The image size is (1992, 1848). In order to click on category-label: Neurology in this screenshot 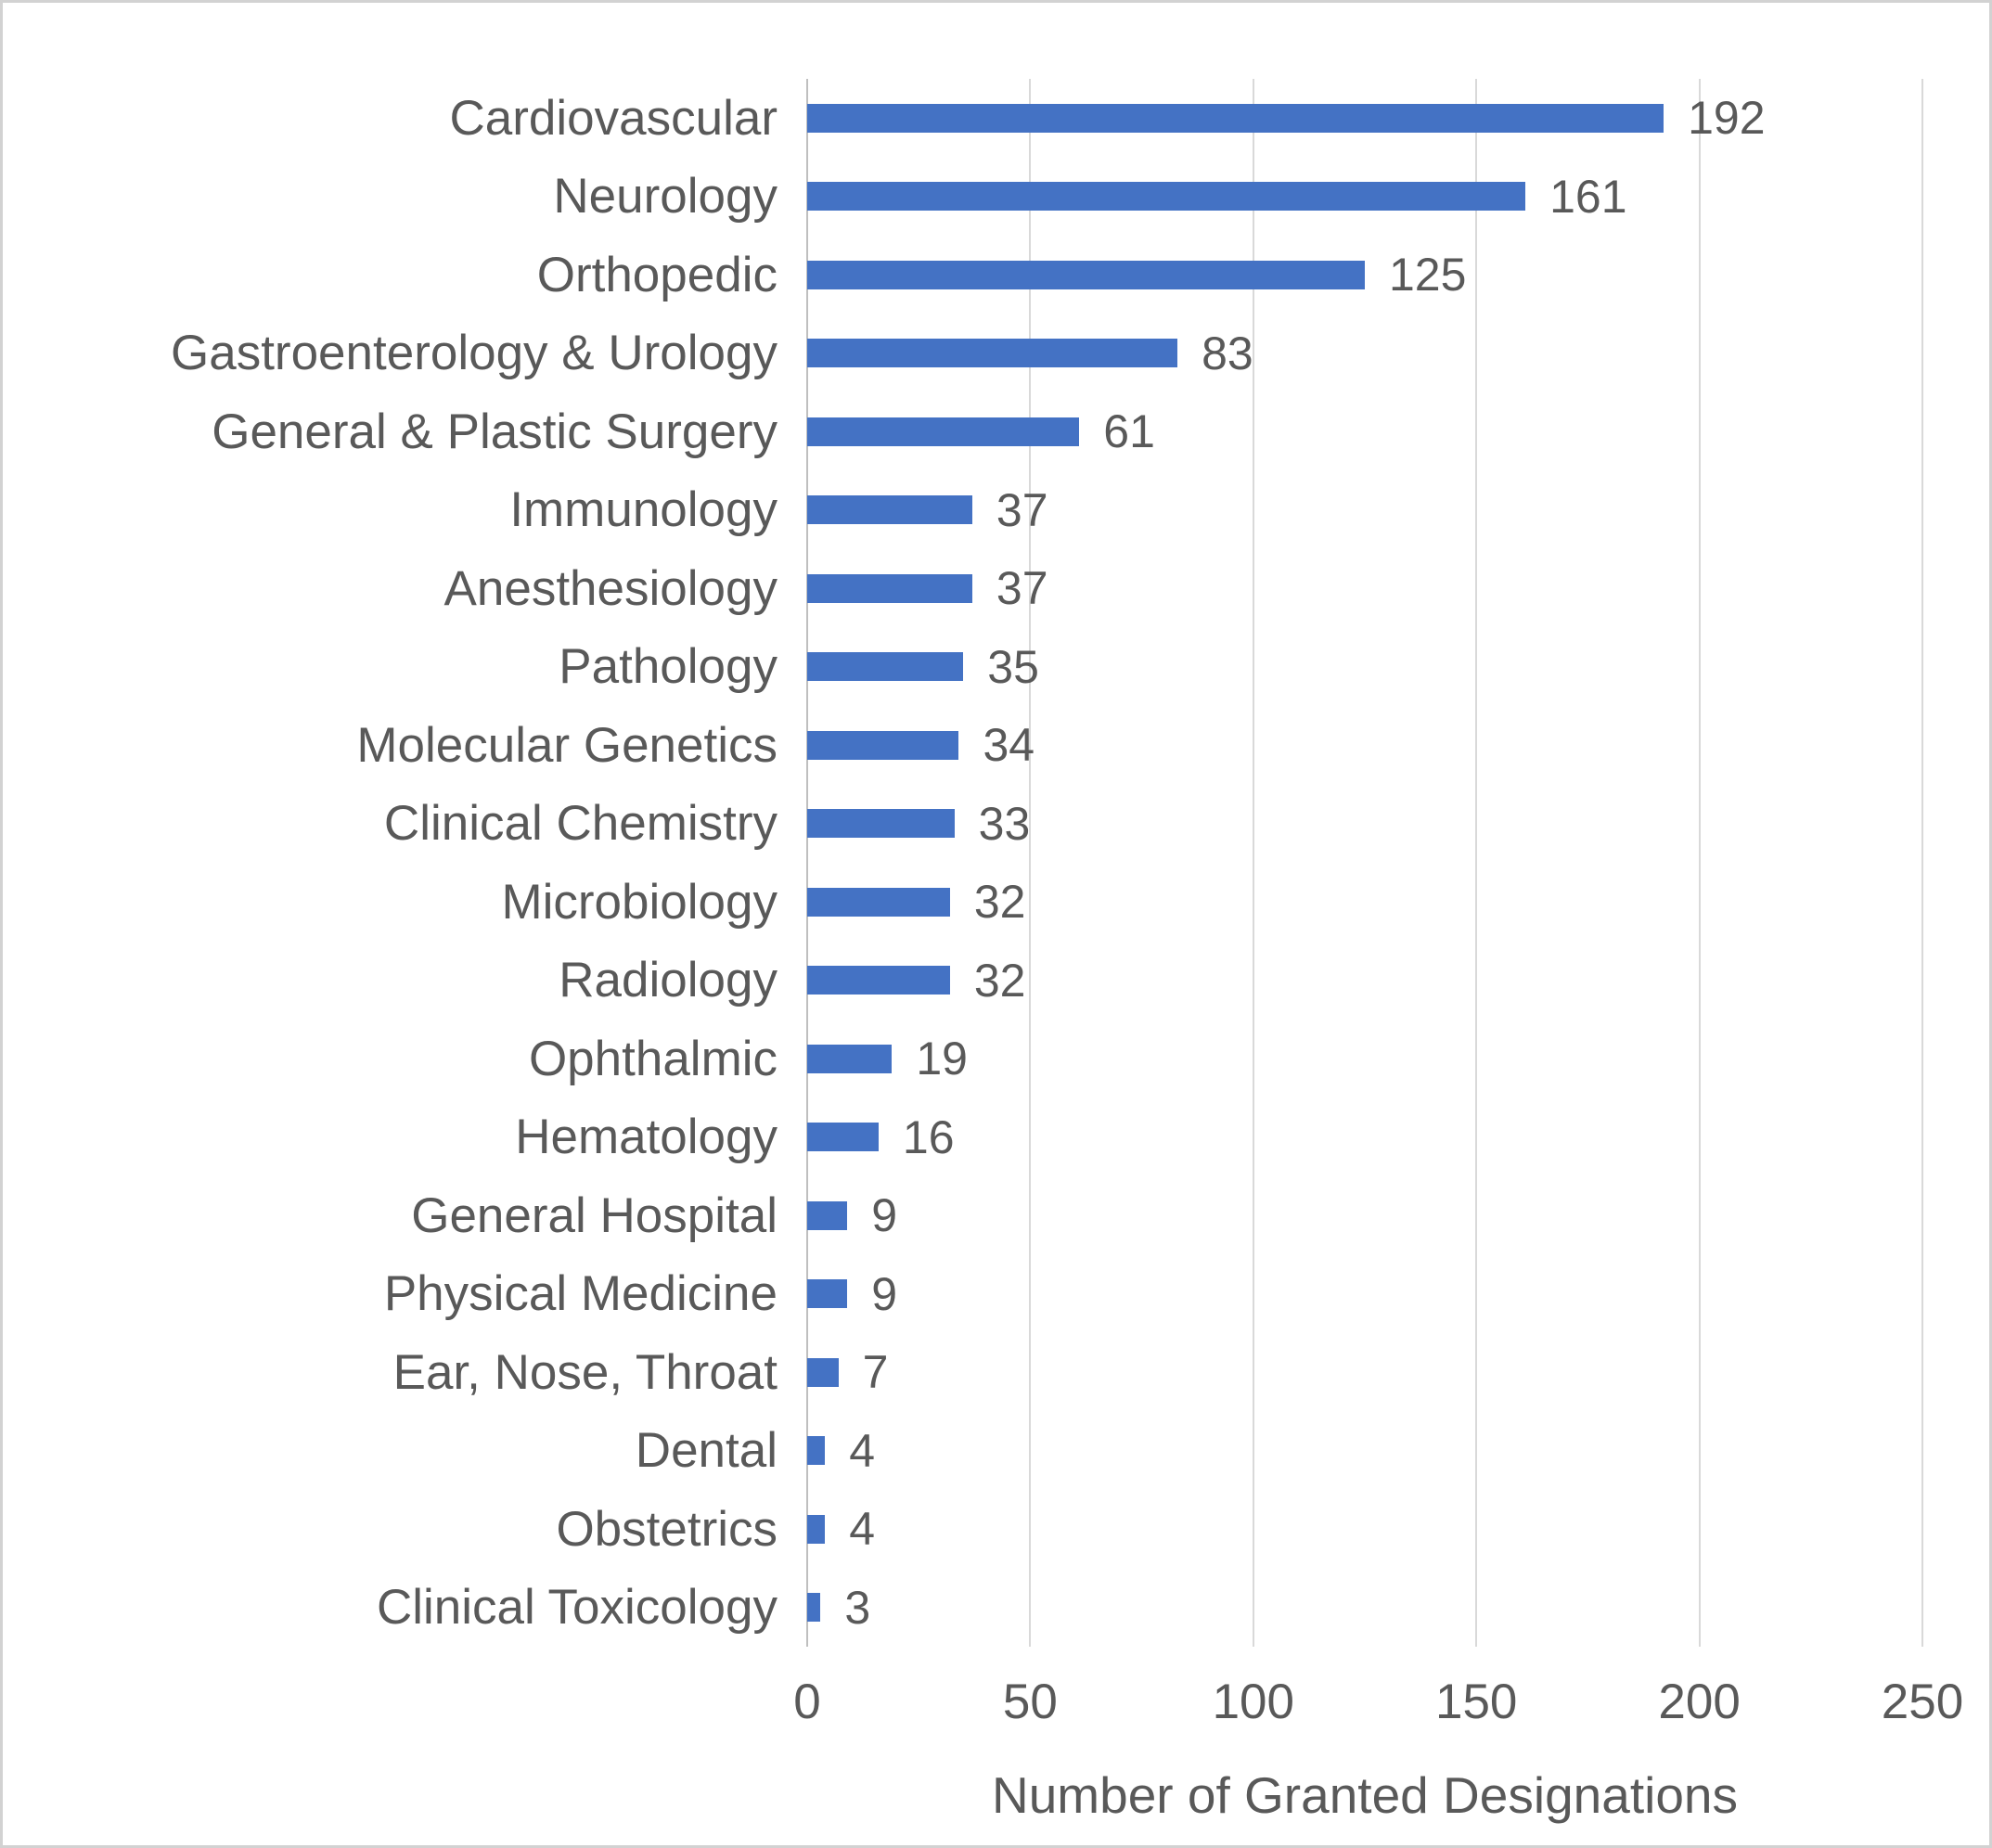, I will do `click(666, 197)`.